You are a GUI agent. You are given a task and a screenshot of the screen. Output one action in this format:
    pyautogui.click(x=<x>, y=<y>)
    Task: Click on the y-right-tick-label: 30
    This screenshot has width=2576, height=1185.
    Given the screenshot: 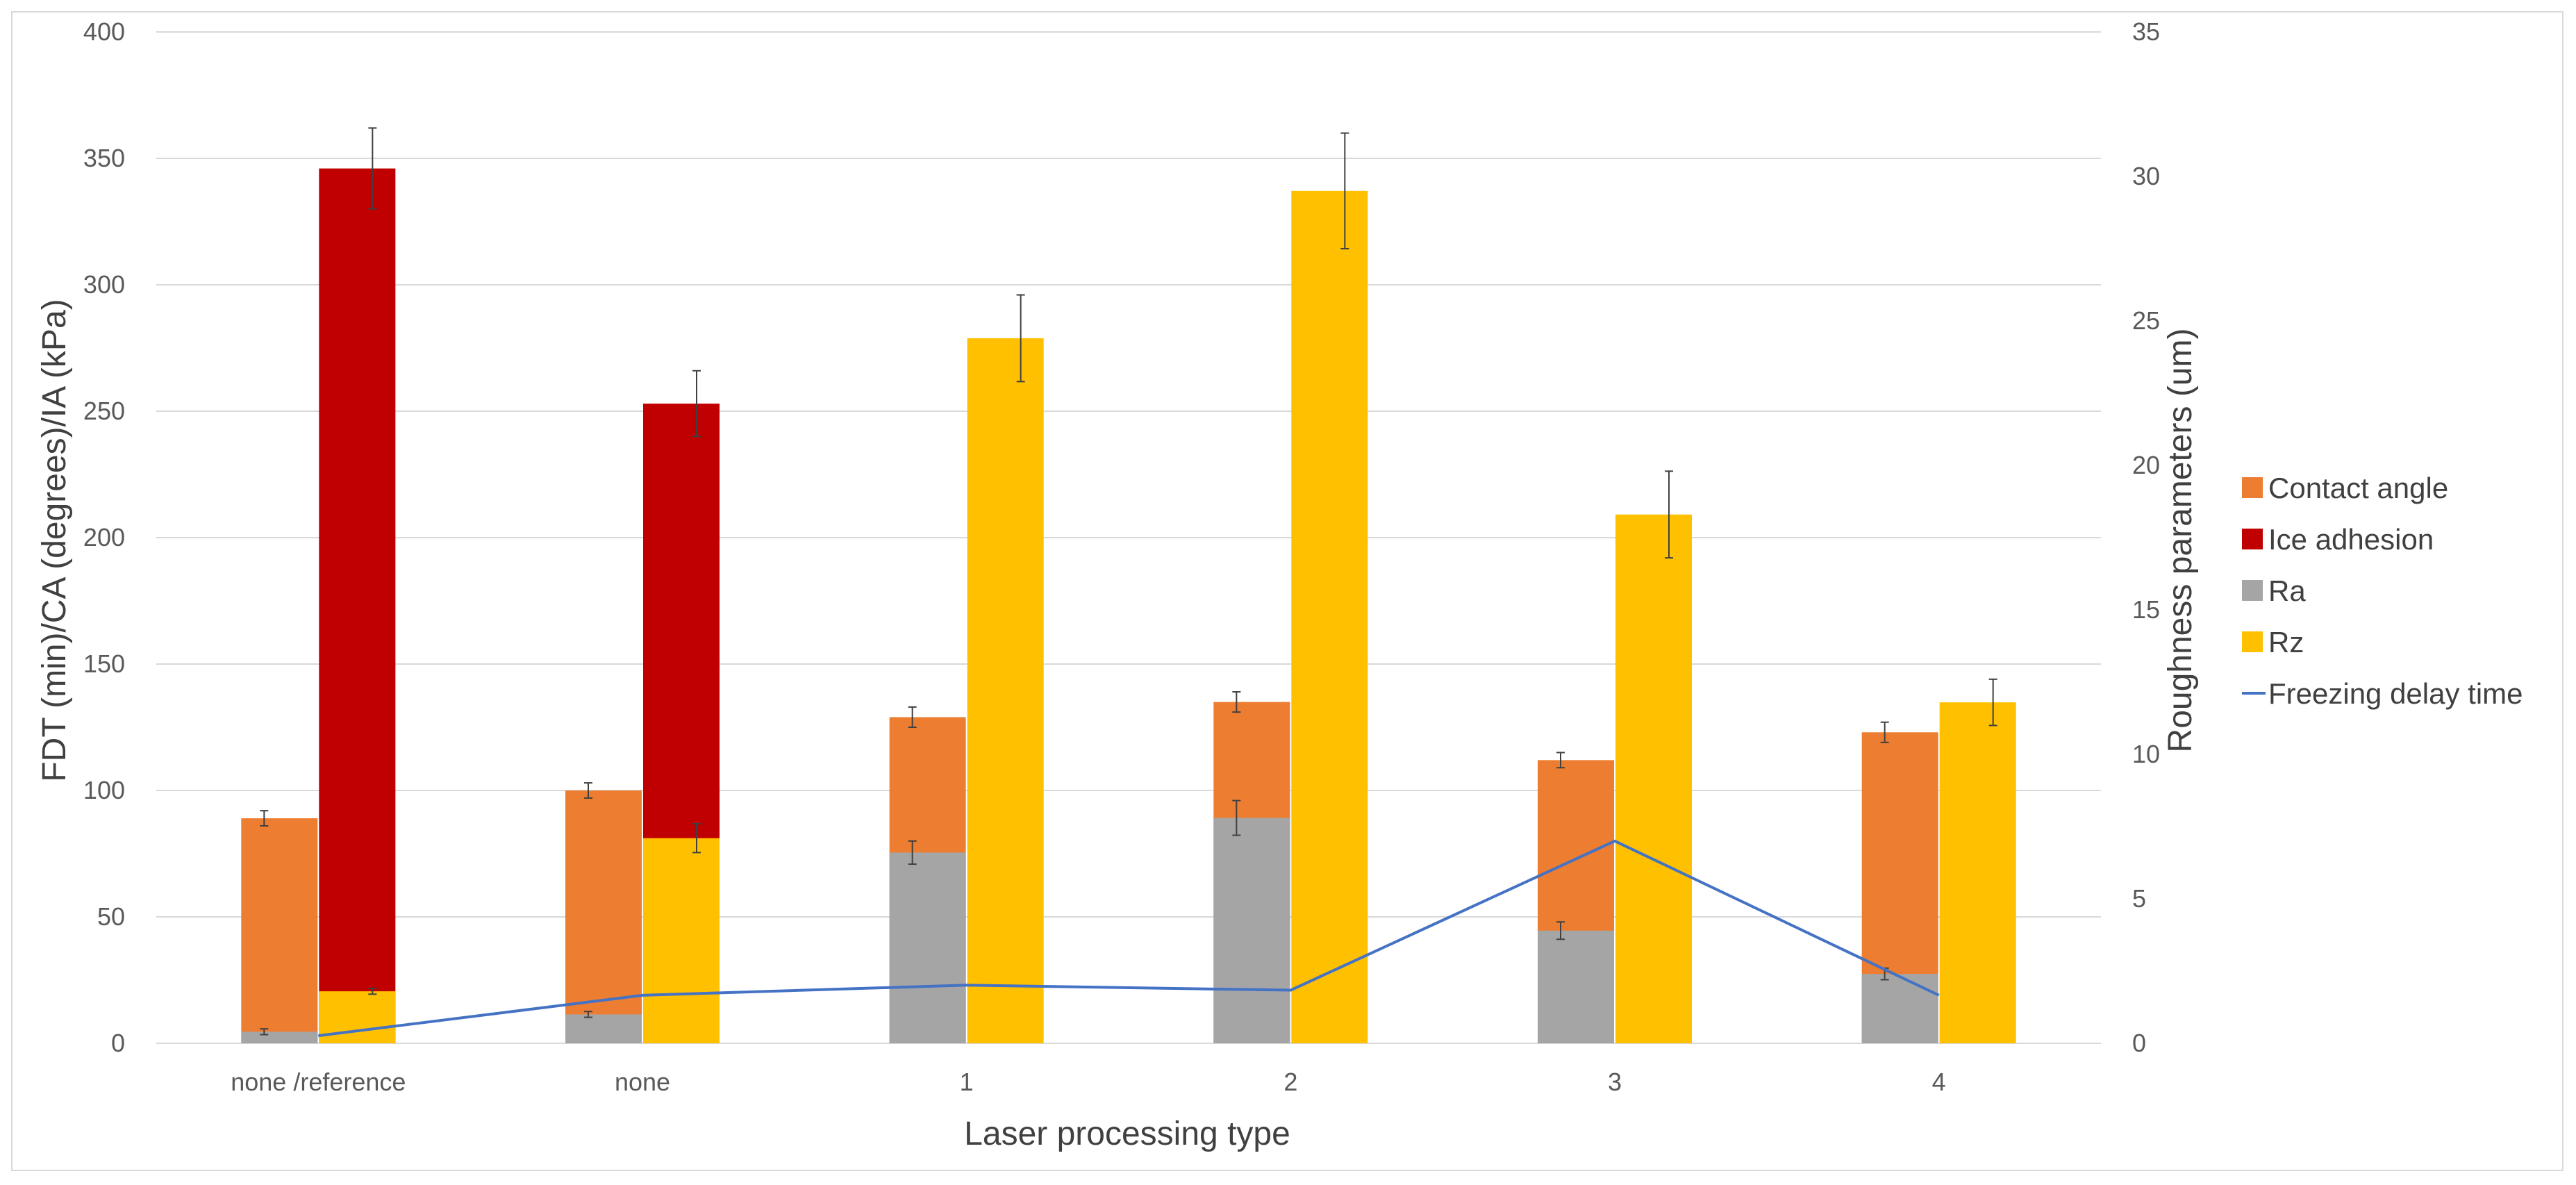 What is the action you would take?
    pyautogui.click(x=2146, y=176)
    